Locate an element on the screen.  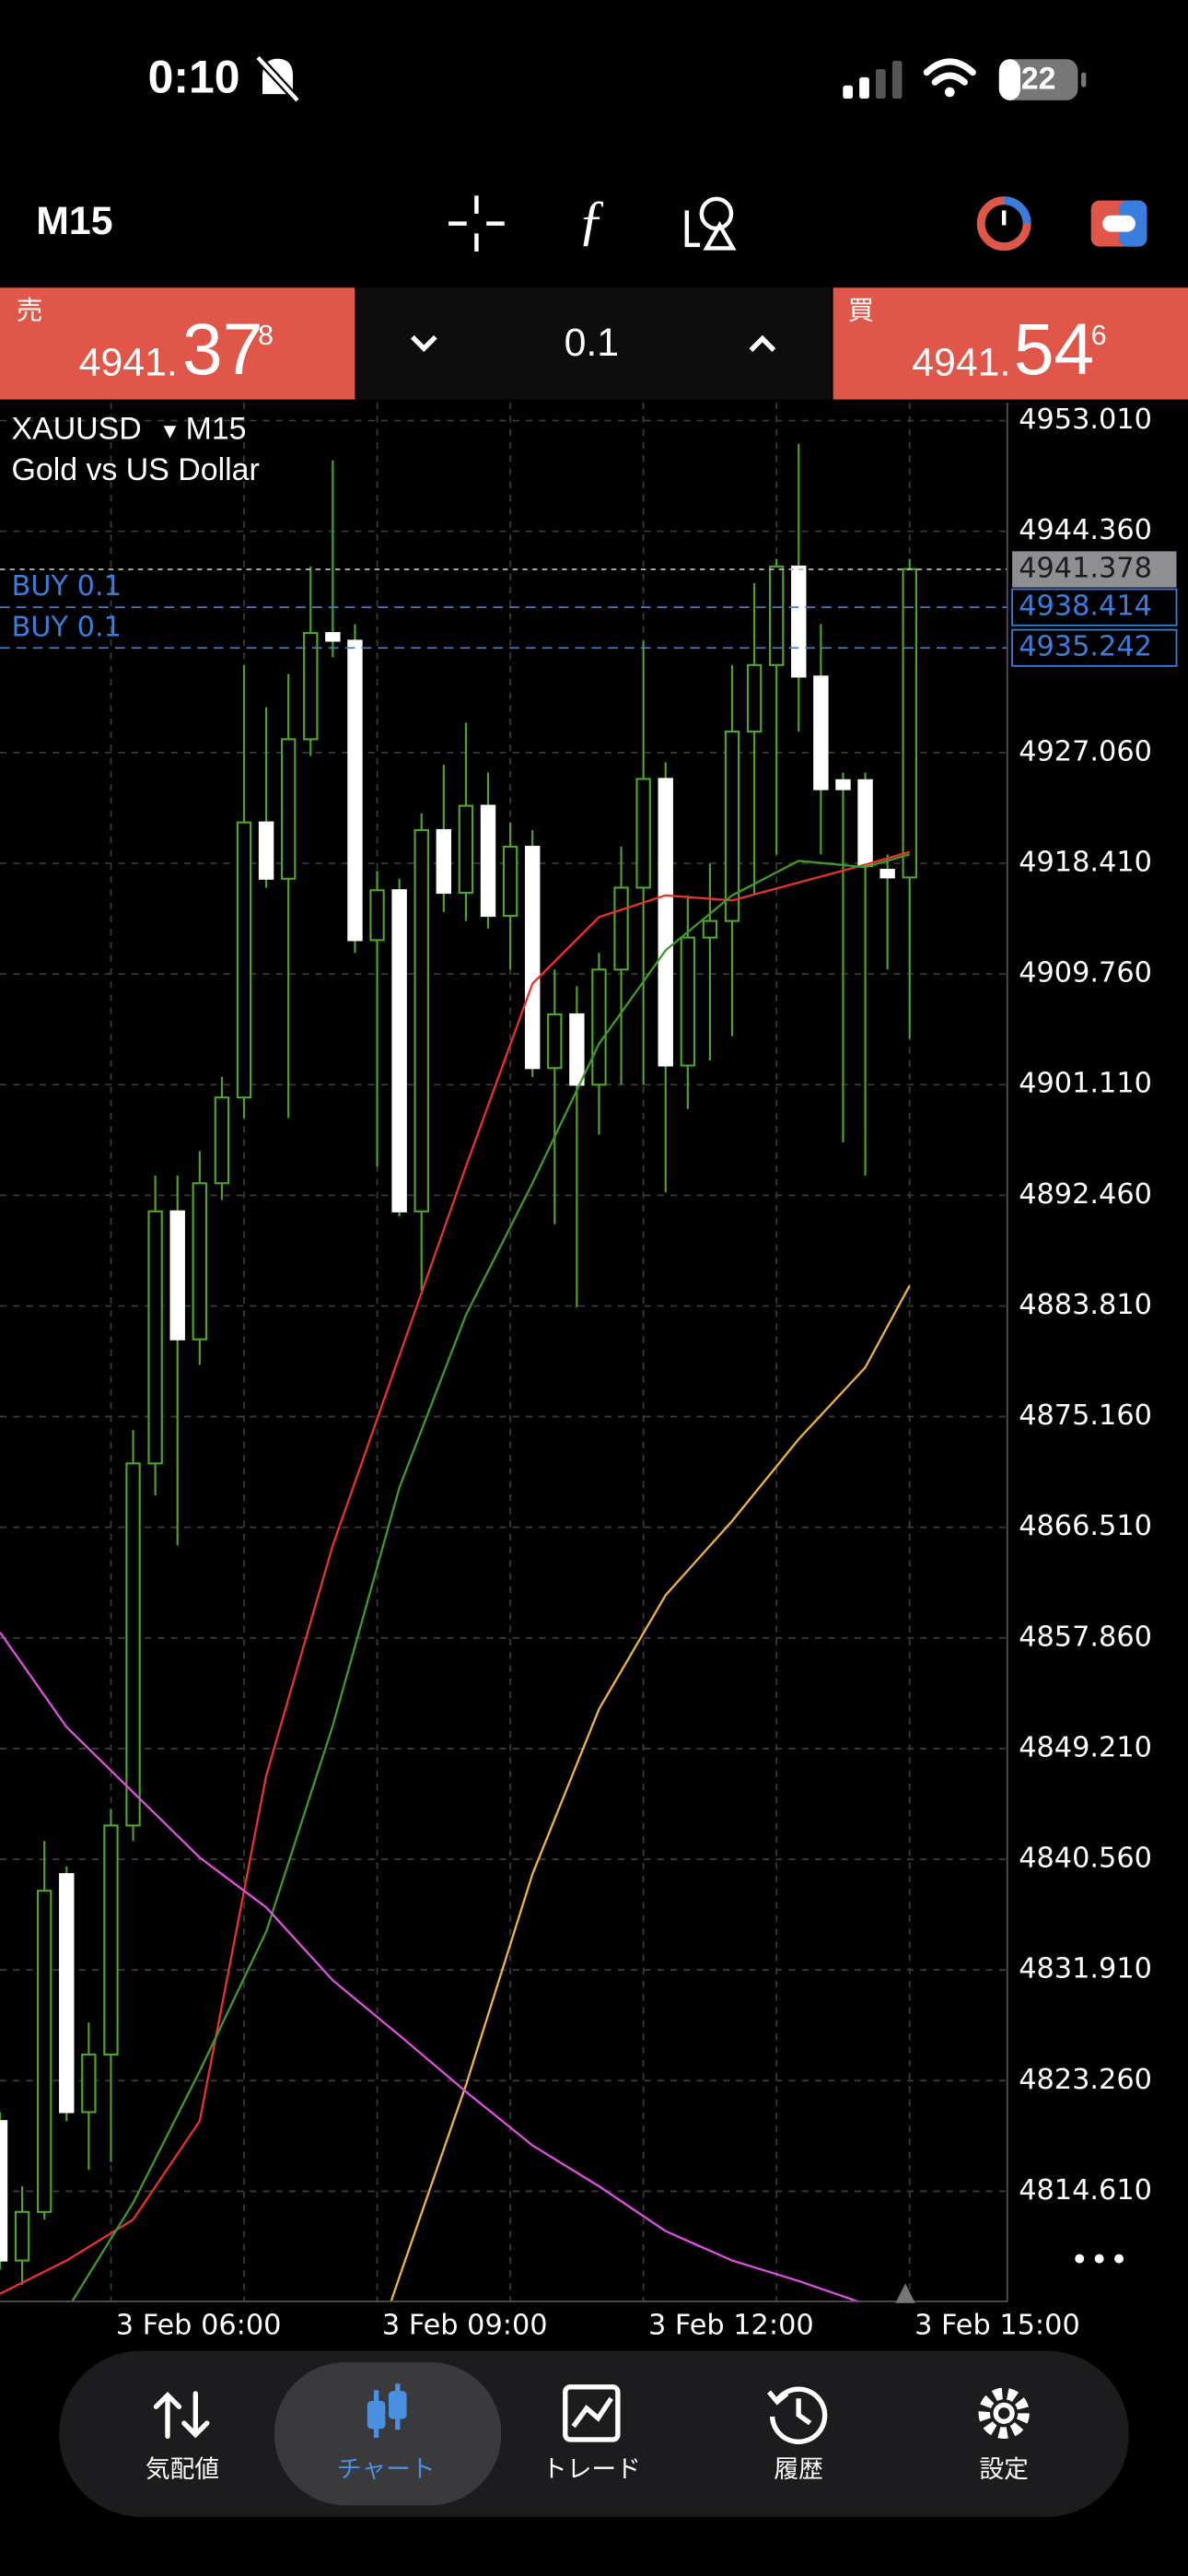
order-price-label: 4938.414 is located at coordinates (1085, 607).